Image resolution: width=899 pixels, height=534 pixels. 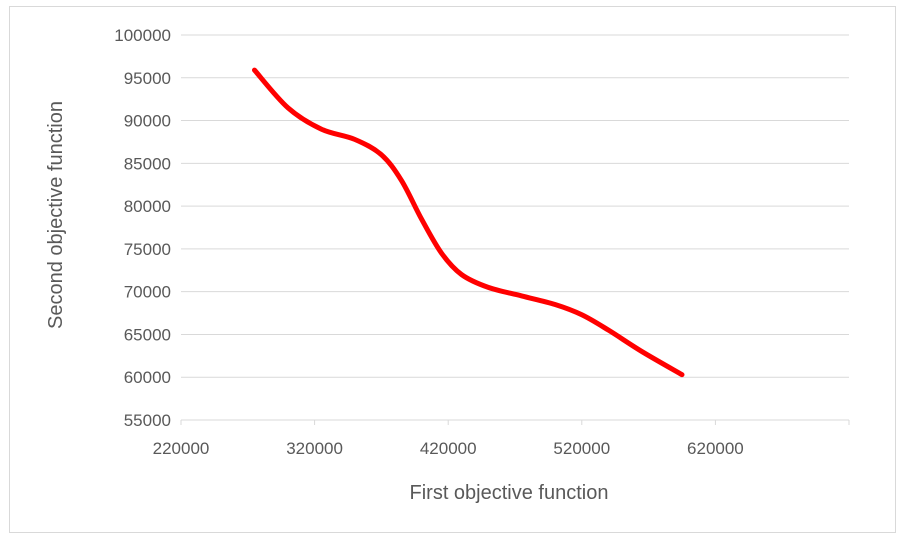 I want to click on x-axis-title: First objective function, so click(x=509, y=493).